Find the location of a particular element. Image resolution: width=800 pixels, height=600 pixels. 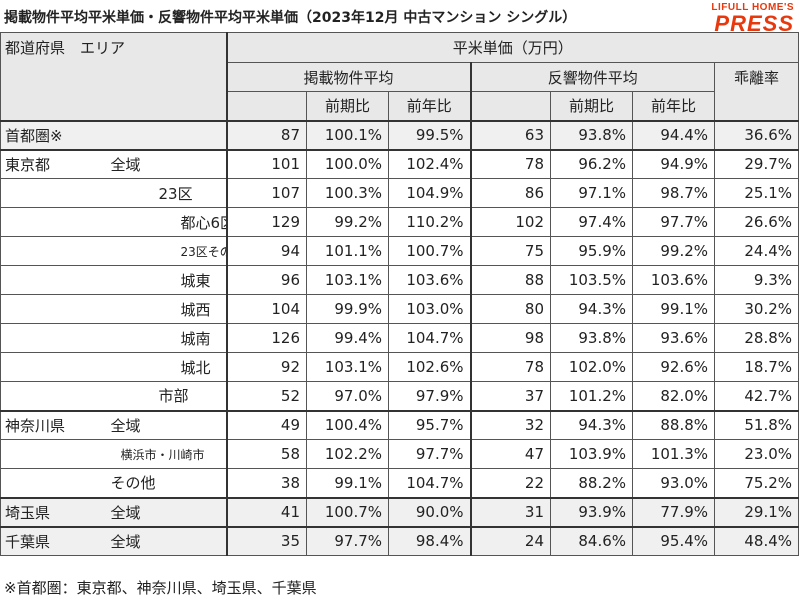

cell-response-value: 75 is located at coordinates (511, 251).